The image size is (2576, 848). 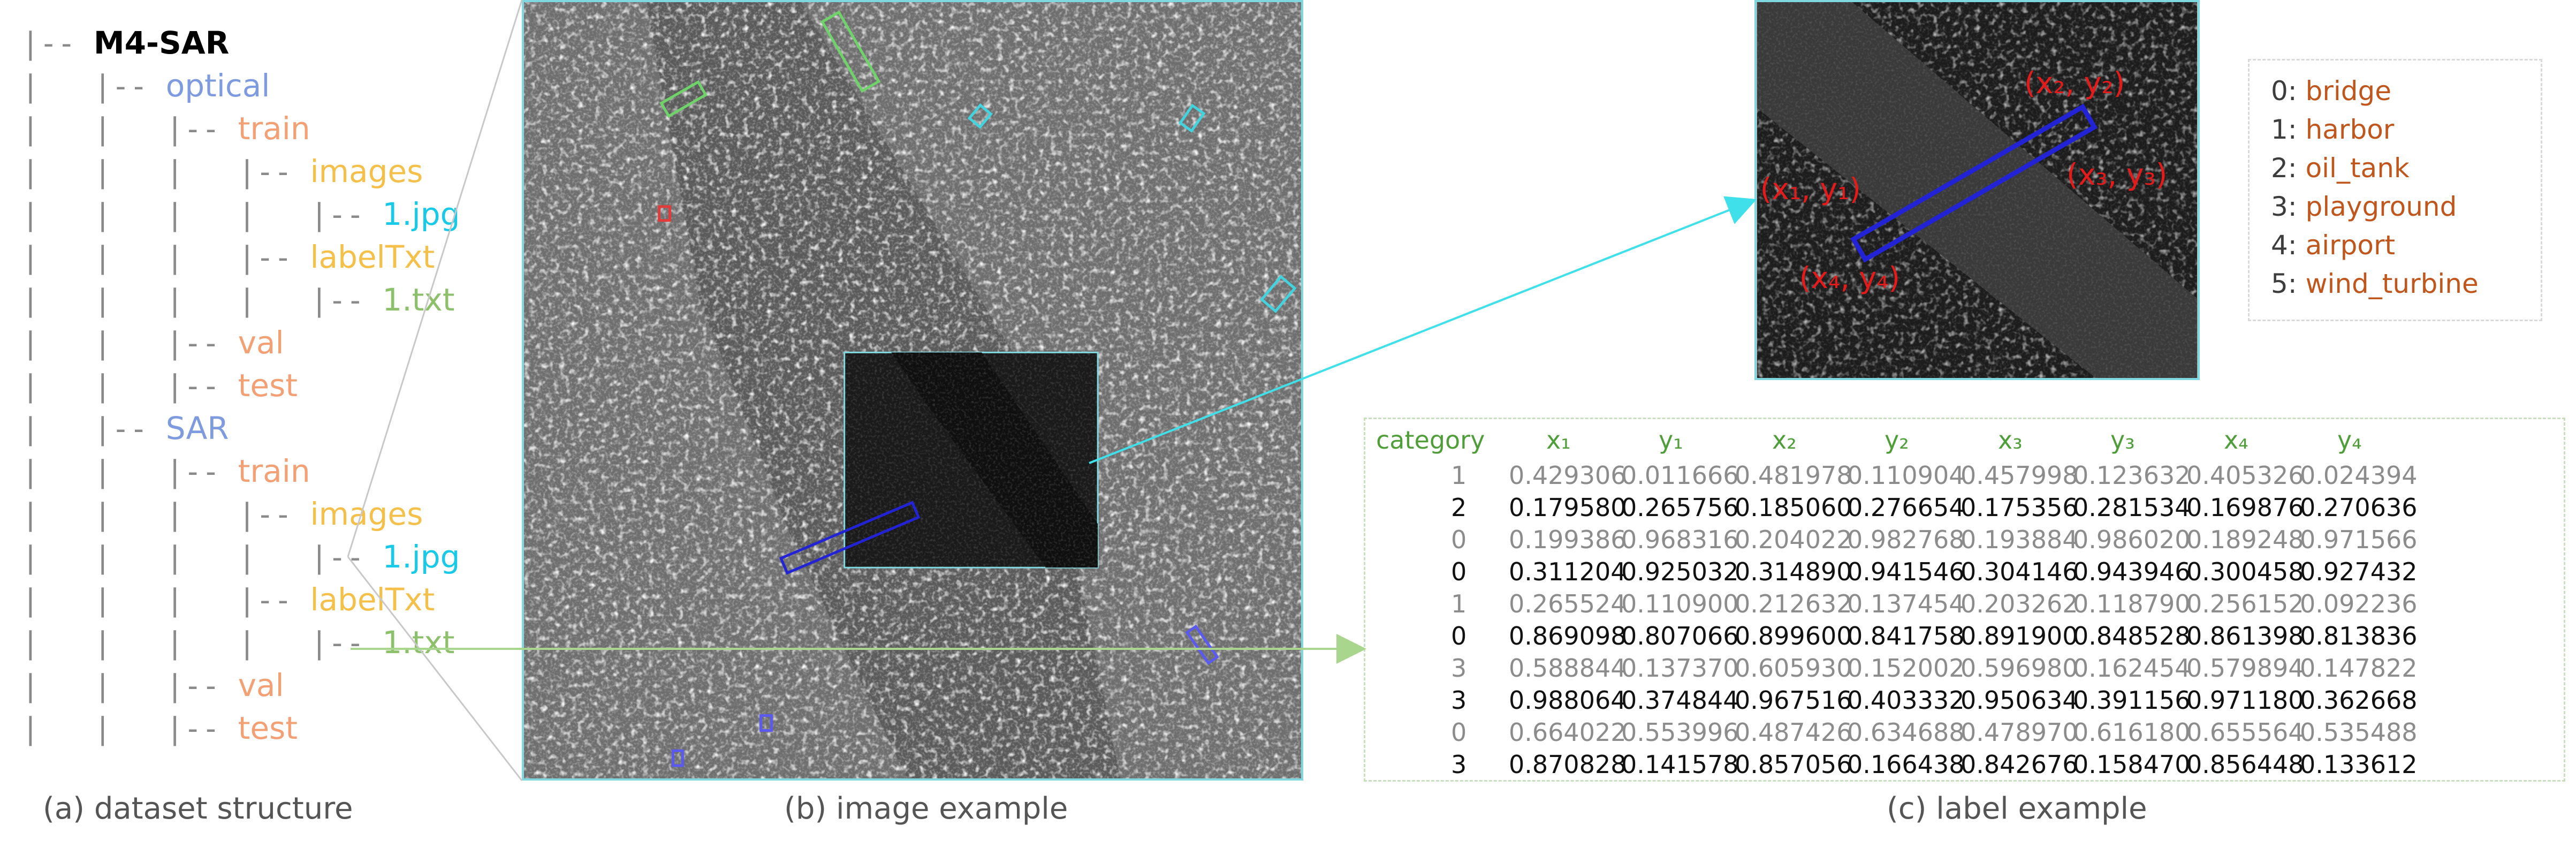 What do you see at coordinates (1793, 539) in the screenshot?
I see `table-cell: 0.204022` at bounding box center [1793, 539].